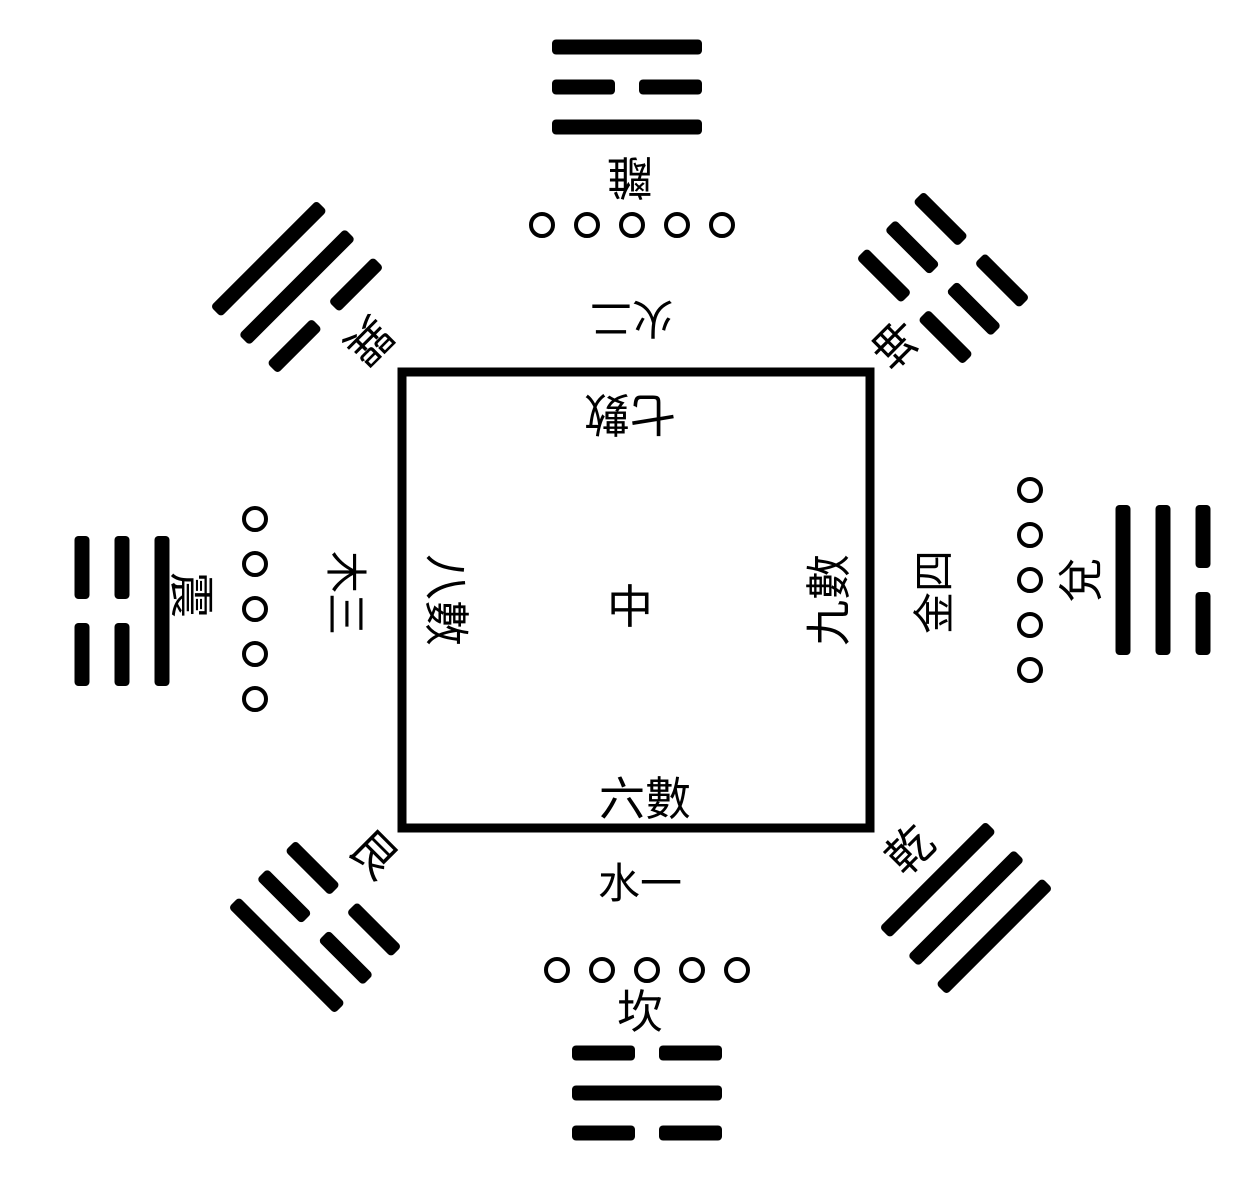  I want to click on dots-fire, so click(632, 225).